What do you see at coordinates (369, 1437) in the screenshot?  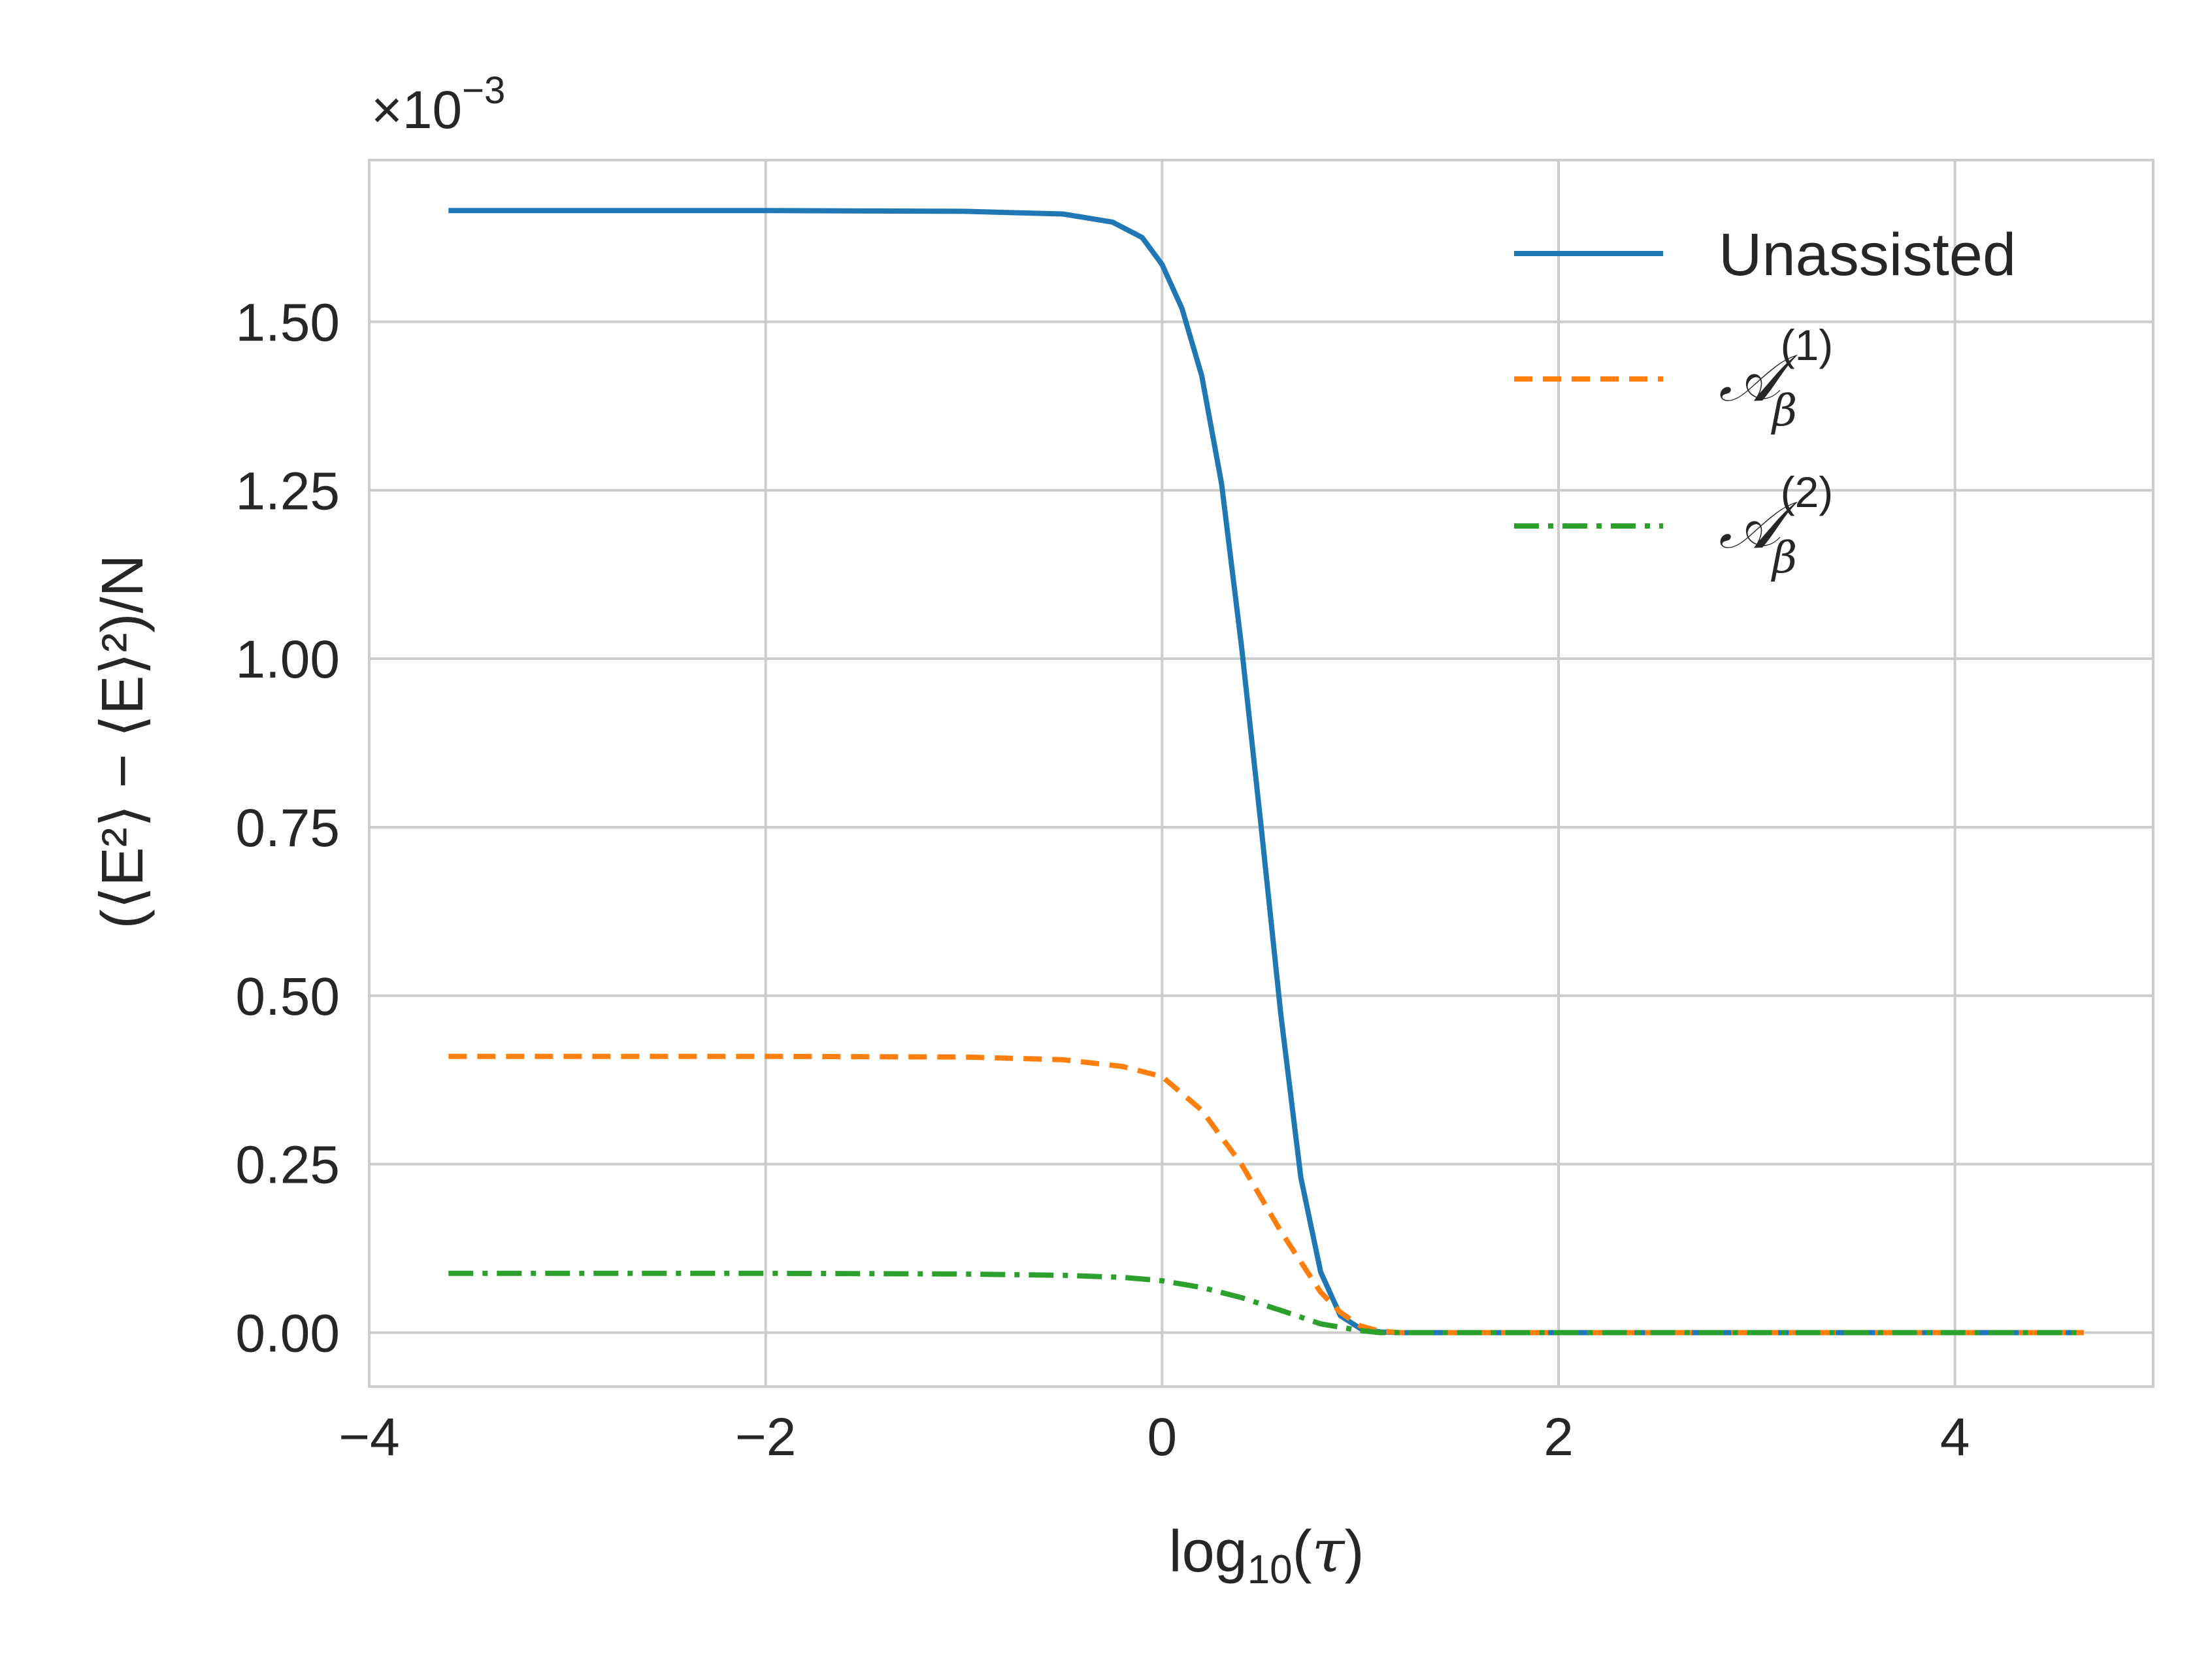 I see `x-tick-label: −4` at bounding box center [369, 1437].